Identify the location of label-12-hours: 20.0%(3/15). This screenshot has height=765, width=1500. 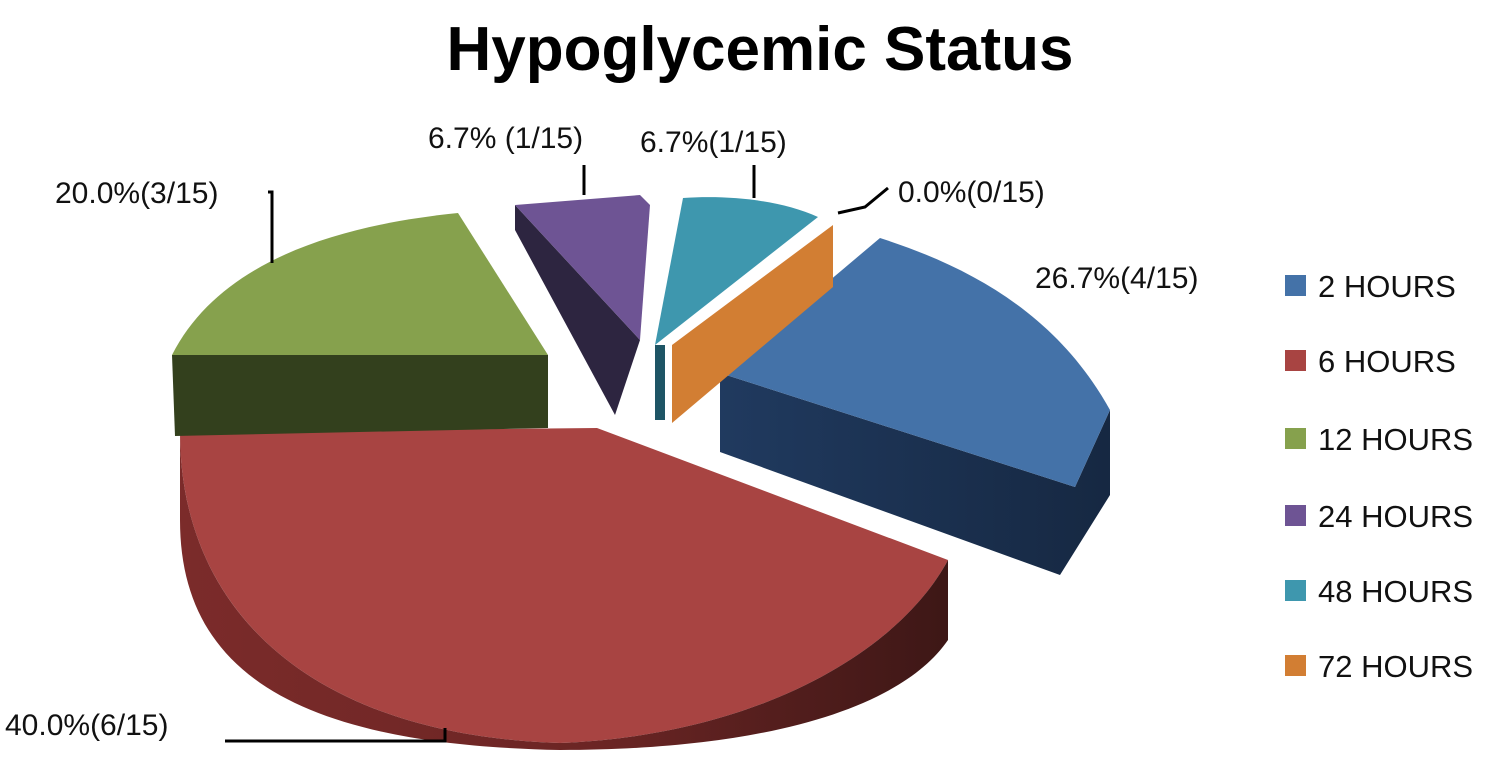
(136, 193).